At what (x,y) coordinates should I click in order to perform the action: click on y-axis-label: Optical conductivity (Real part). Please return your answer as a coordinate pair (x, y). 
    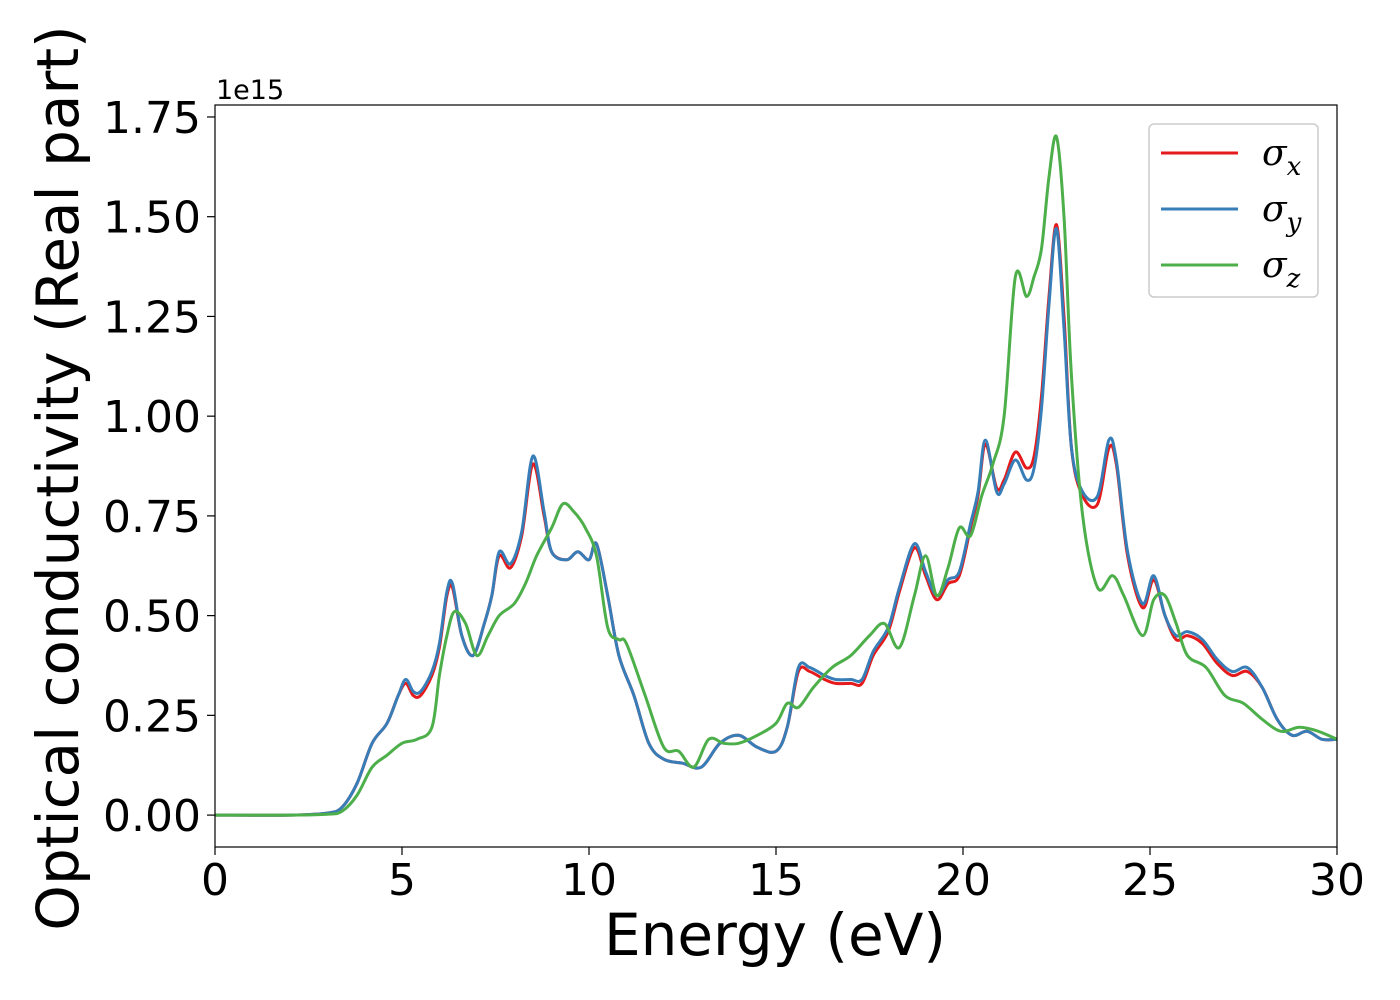
    Looking at the image, I should click on (58, 477).